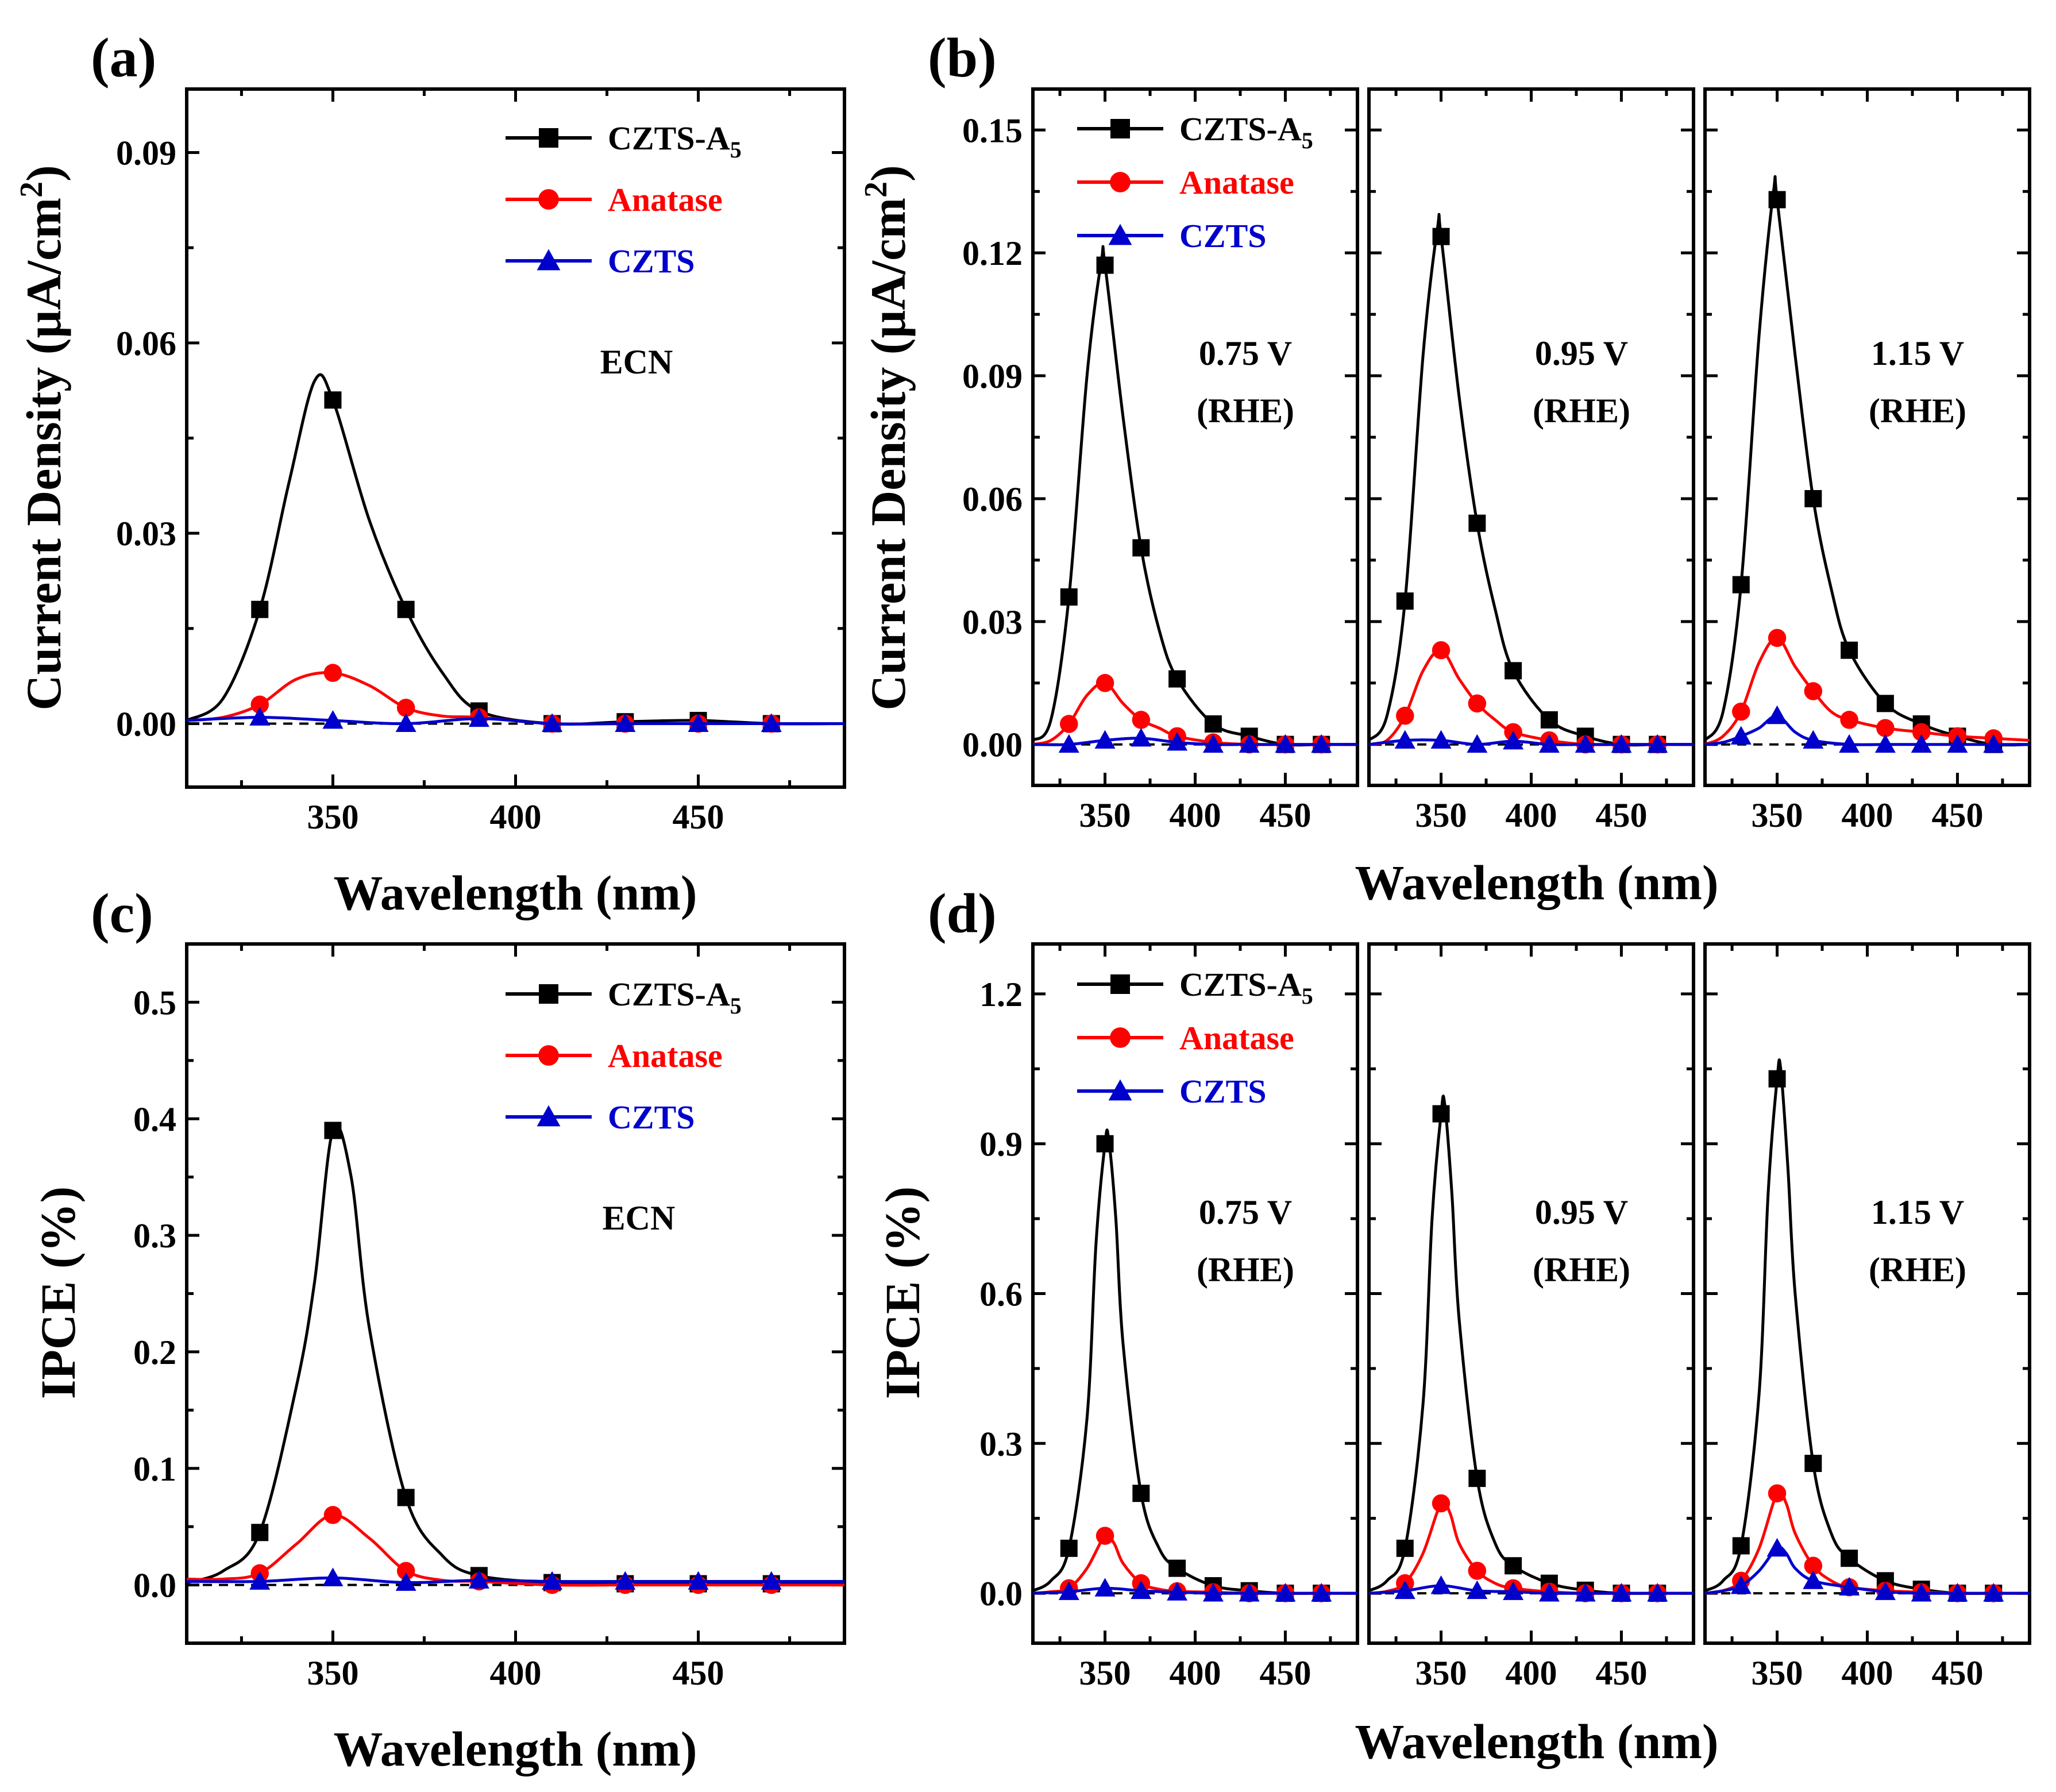 The height and width of the screenshot is (1792, 2056). What do you see at coordinates (992, 622) in the screenshot?
I see `y-tick-label-b1: 0.03` at bounding box center [992, 622].